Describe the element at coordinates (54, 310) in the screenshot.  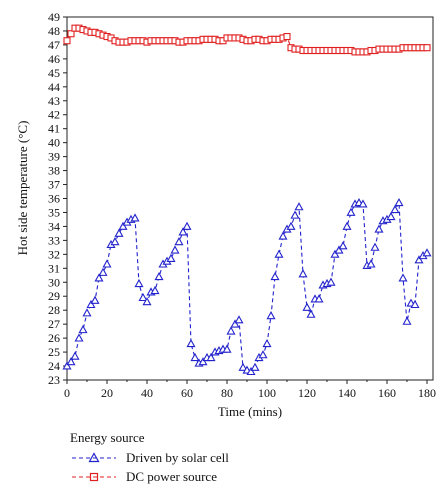
I see `y-tick-label: 28` at that location.